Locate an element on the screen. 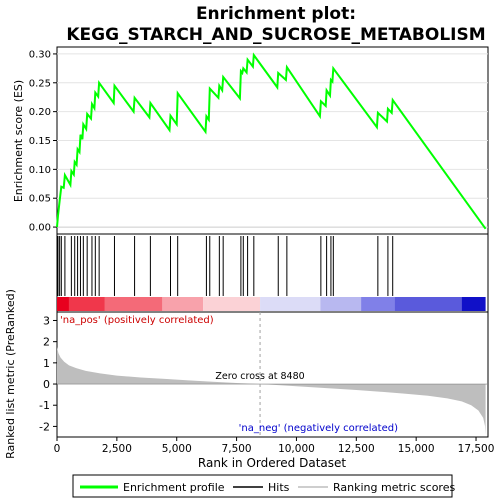 The image size is (500, 500). es-ytick-label: 0.15 is located at coordinates (40, 141).